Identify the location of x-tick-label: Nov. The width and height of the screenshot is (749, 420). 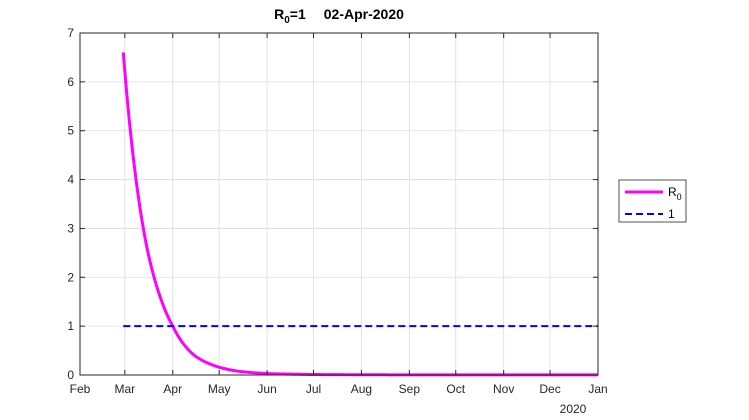
(503, 389).